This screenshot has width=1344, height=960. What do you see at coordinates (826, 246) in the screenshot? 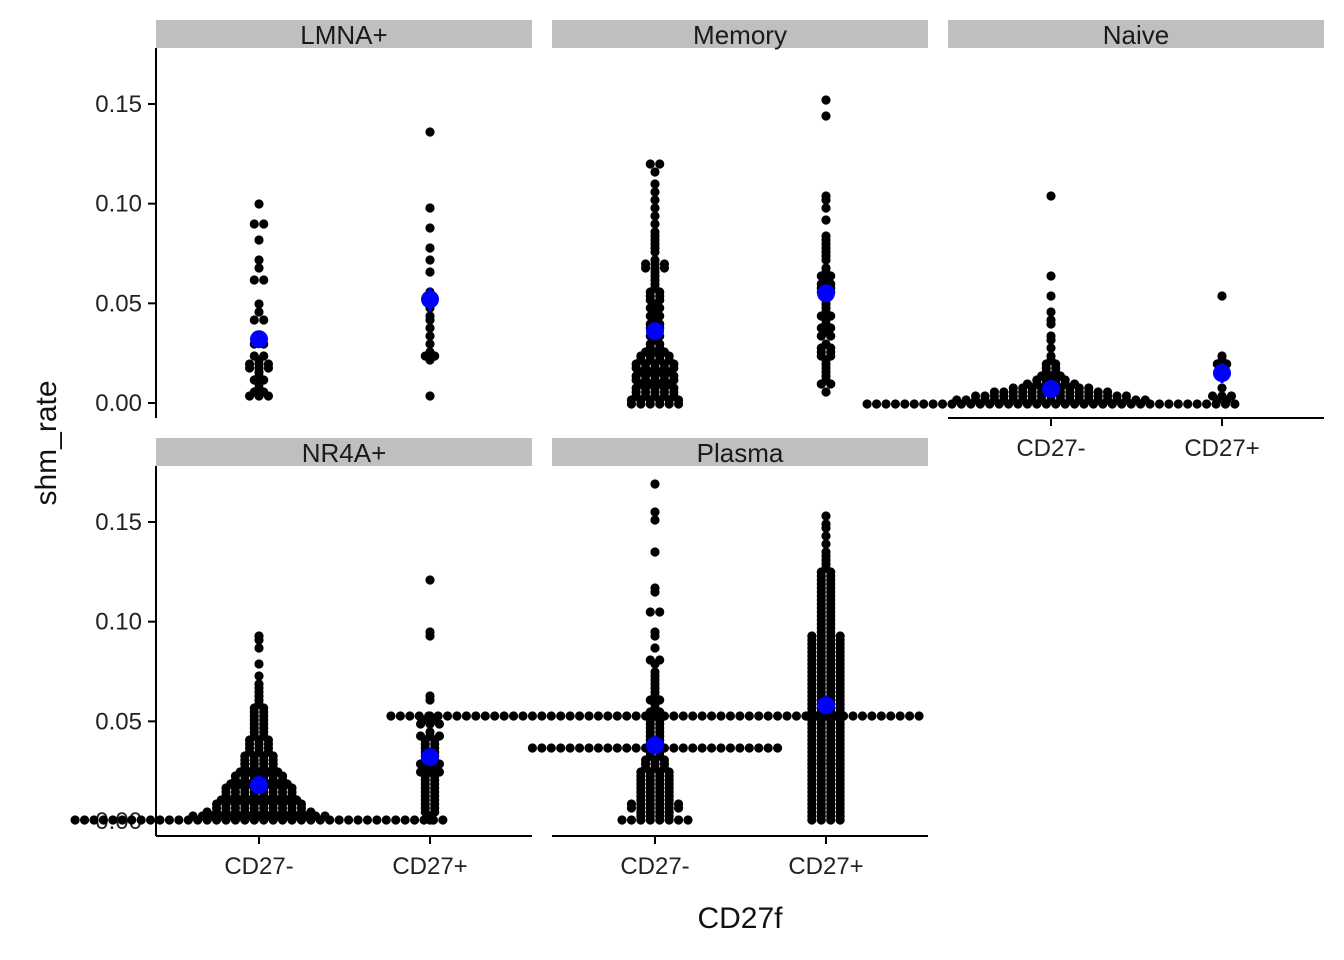
I see `group-cd27-pos` at bounding box center [826, 246].